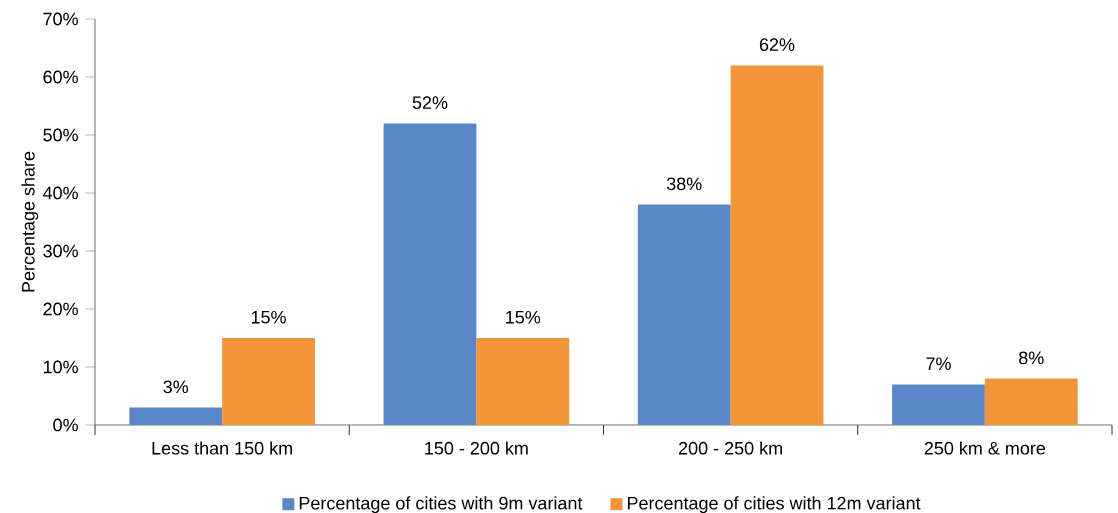  I want to click on y-tick-label: 50%, so click(60, 135).